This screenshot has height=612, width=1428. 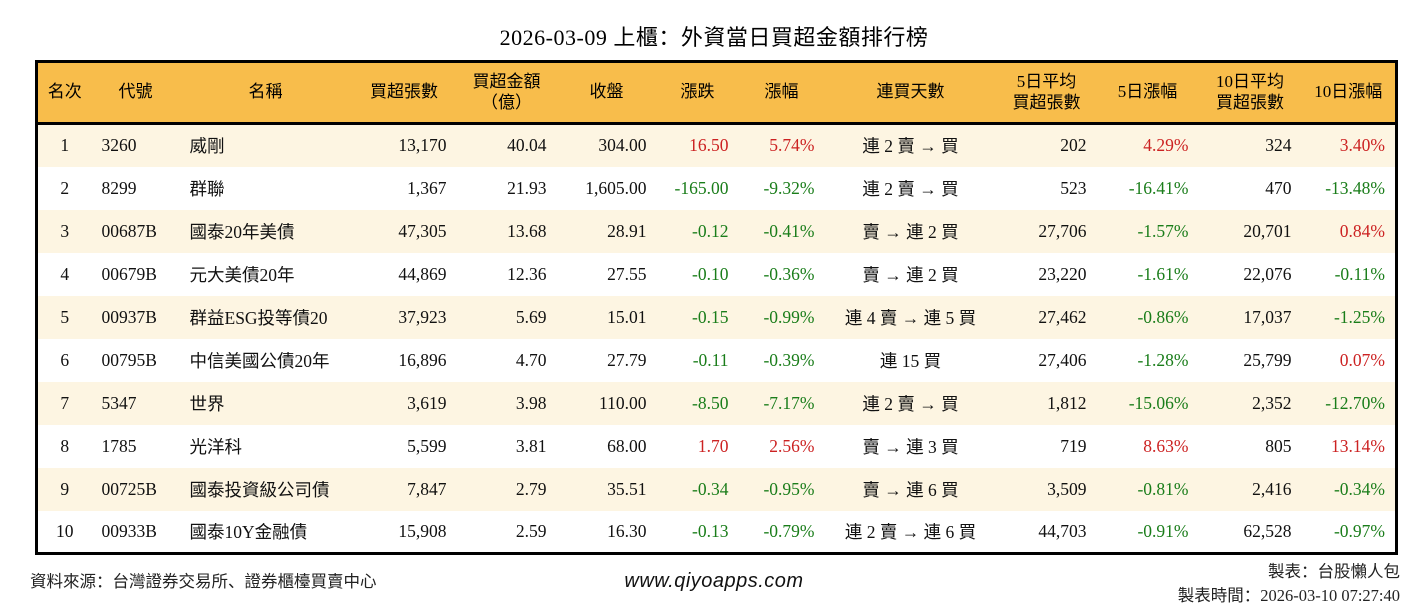 I want to click on cell-change_pct: 2.56%, so click(x=792, y=445).